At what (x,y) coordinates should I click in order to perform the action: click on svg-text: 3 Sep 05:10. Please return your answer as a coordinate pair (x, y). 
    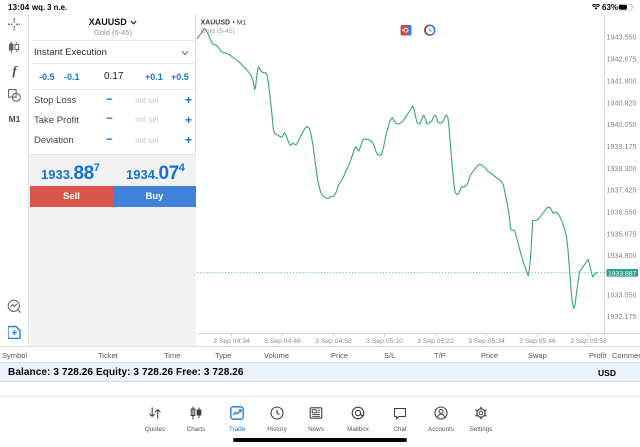
    Looking at the image, I should click on (384, 341).